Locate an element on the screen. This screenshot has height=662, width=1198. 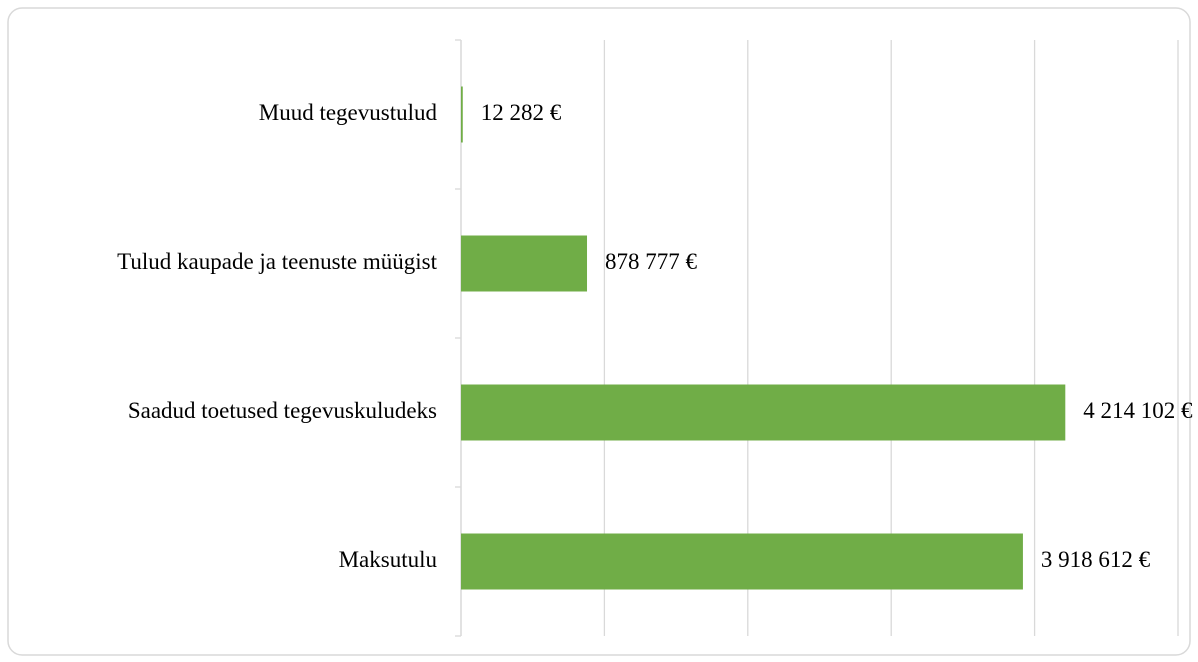
category-label: Saadud toetused tegevuskuludeks is located at coordinates (282, 410).